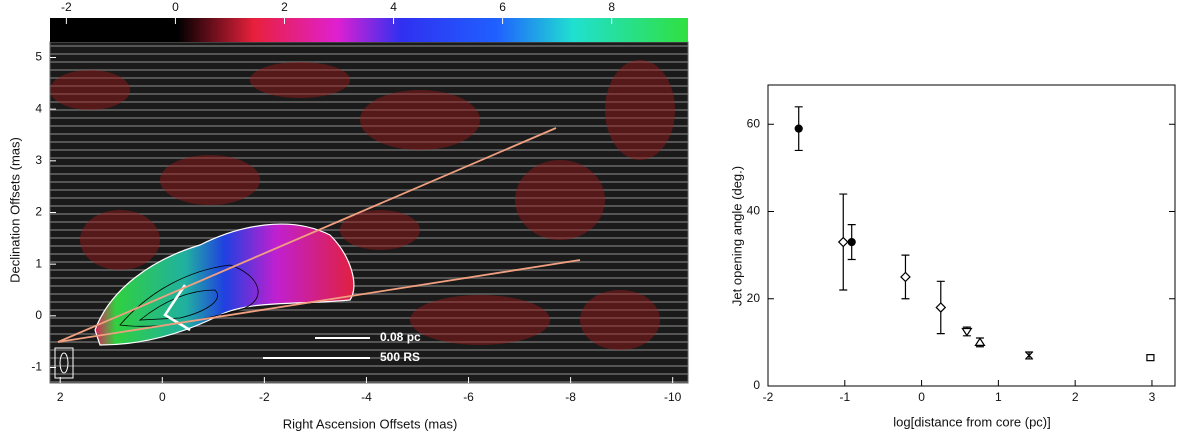 Image resolution: width=1183 pixels, height=438 pixels. Describe the element at coordinates (754, 211) in the screenshot. I see `y-tick-label: 40` at that location.